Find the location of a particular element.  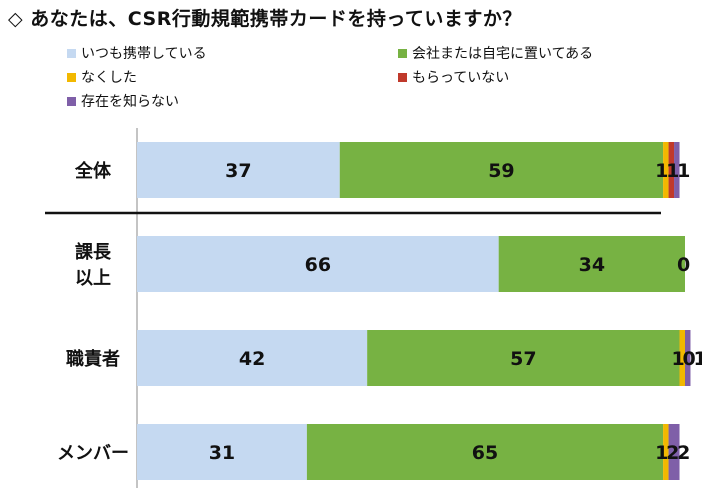

legend-label: なくした is located at coordinates (109, 78).